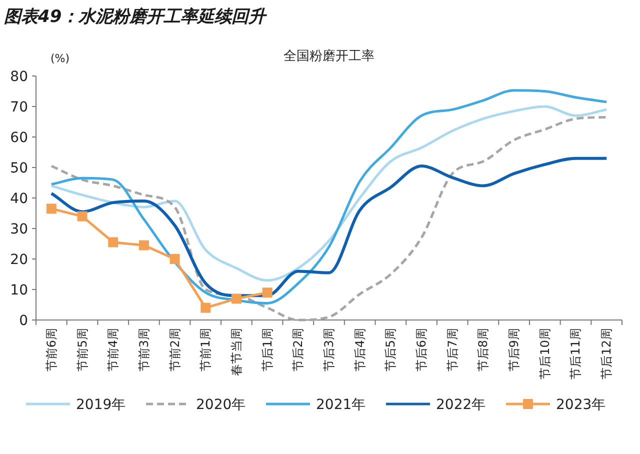  Describe the element at coordinates (60, 58) in the screenshot. I see `y-axis-title: (%)` at that location.